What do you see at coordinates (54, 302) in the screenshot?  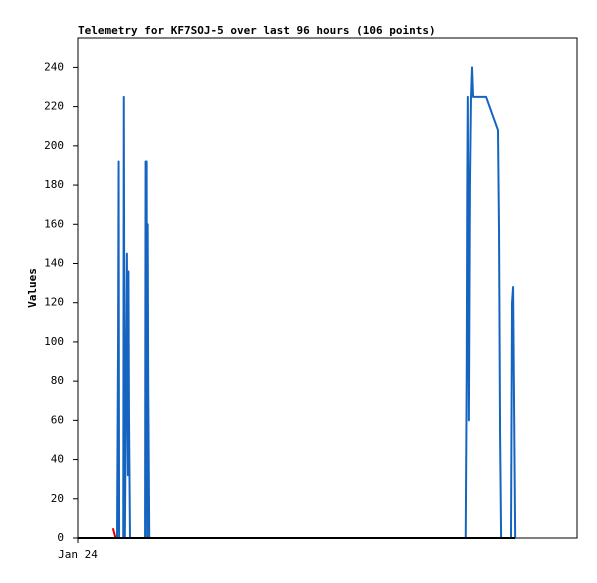 I see `y-tick-label: 120` at bounding box center [54, 302].